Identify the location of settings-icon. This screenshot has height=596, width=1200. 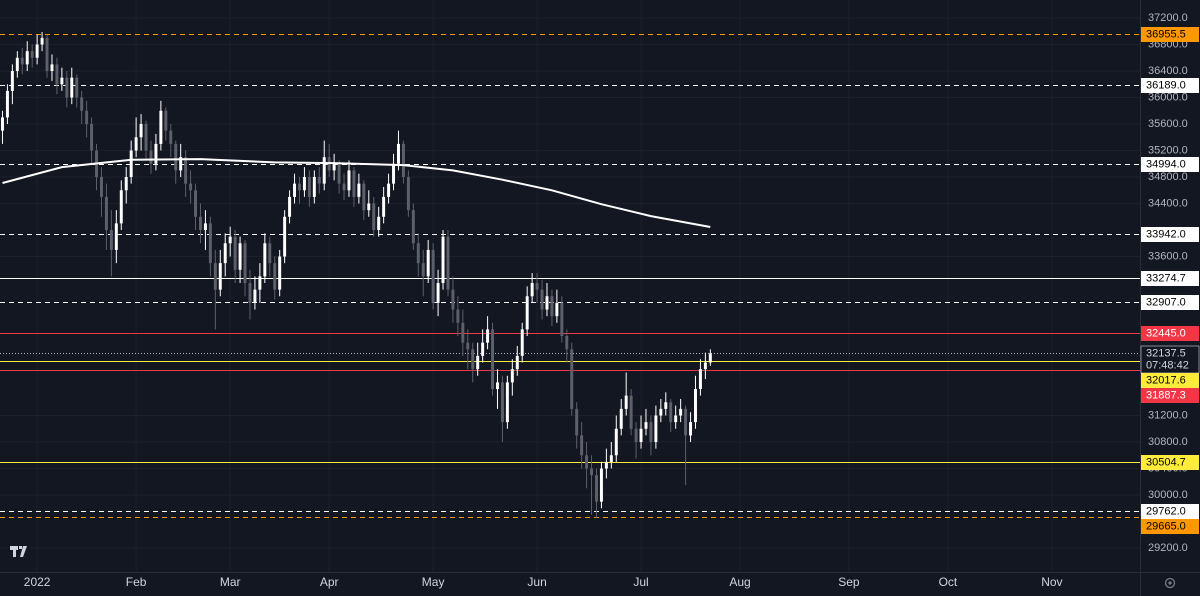
(1170, 583).